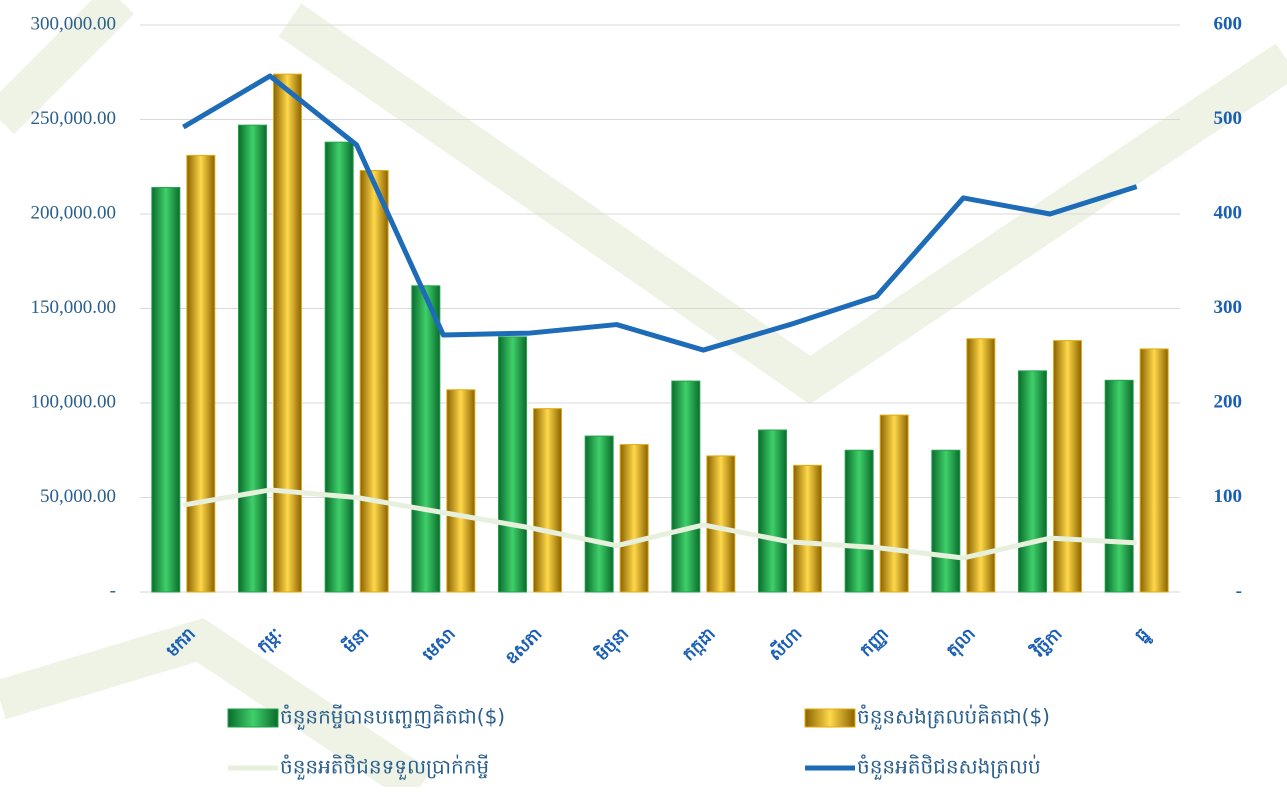 The image size is (1287, 792). Describe the element at coordinates (74, 212) in the screenshot. I see `y-tick-label: 200,000.00` at that location.